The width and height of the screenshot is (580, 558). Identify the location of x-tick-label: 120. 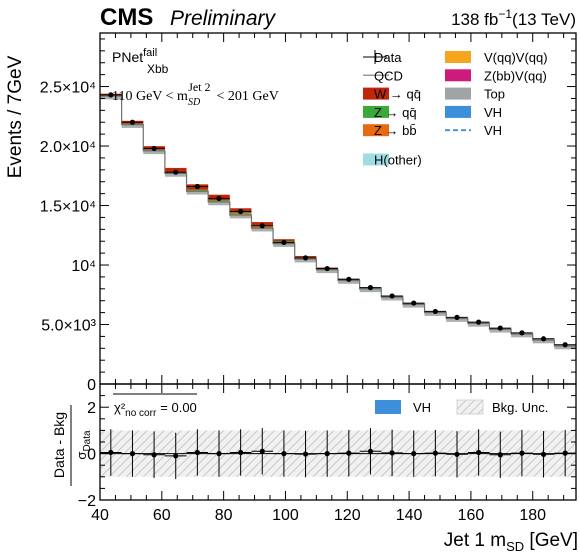
(347, 515).